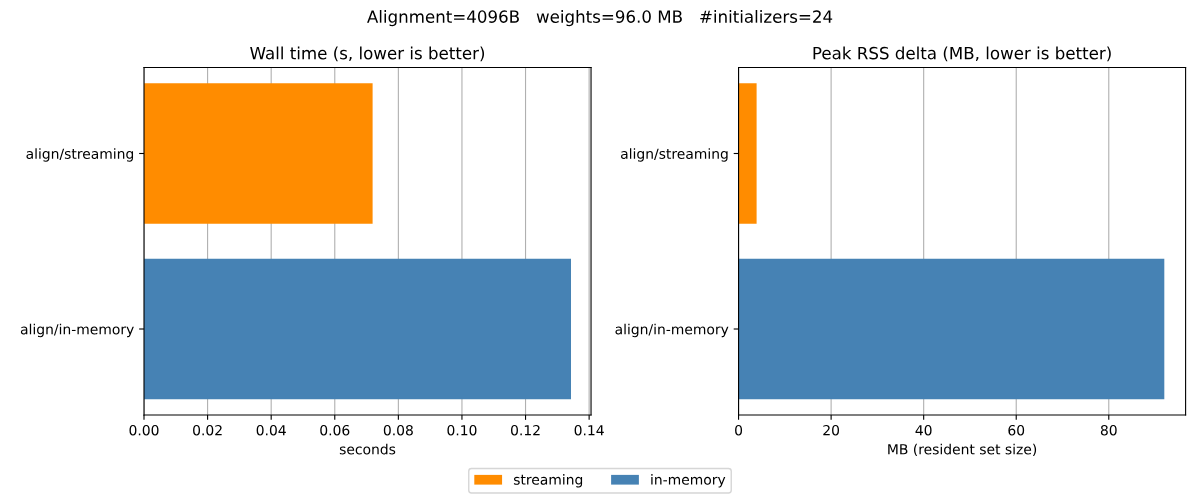 This screenshot has height=500, width=1200. Describe the element at coordinates (548, 481) in the screenshot. I see `legend-label: streaming` at that location.